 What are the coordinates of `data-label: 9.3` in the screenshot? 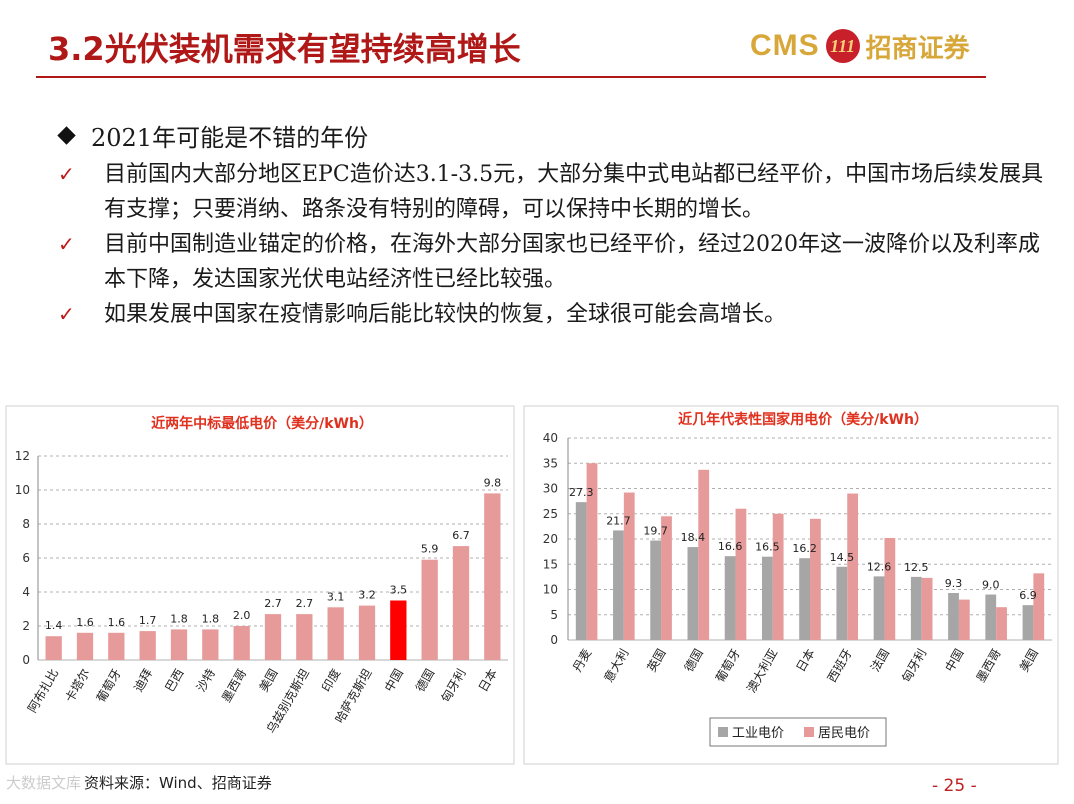 It's located at (954, 583).